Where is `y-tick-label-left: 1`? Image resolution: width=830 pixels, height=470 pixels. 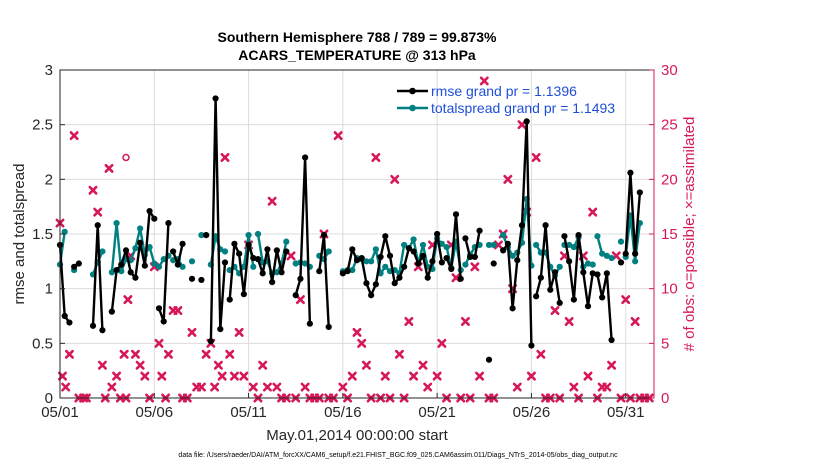
y-tick-label-left: 1 is located at coordinates (49, 289).